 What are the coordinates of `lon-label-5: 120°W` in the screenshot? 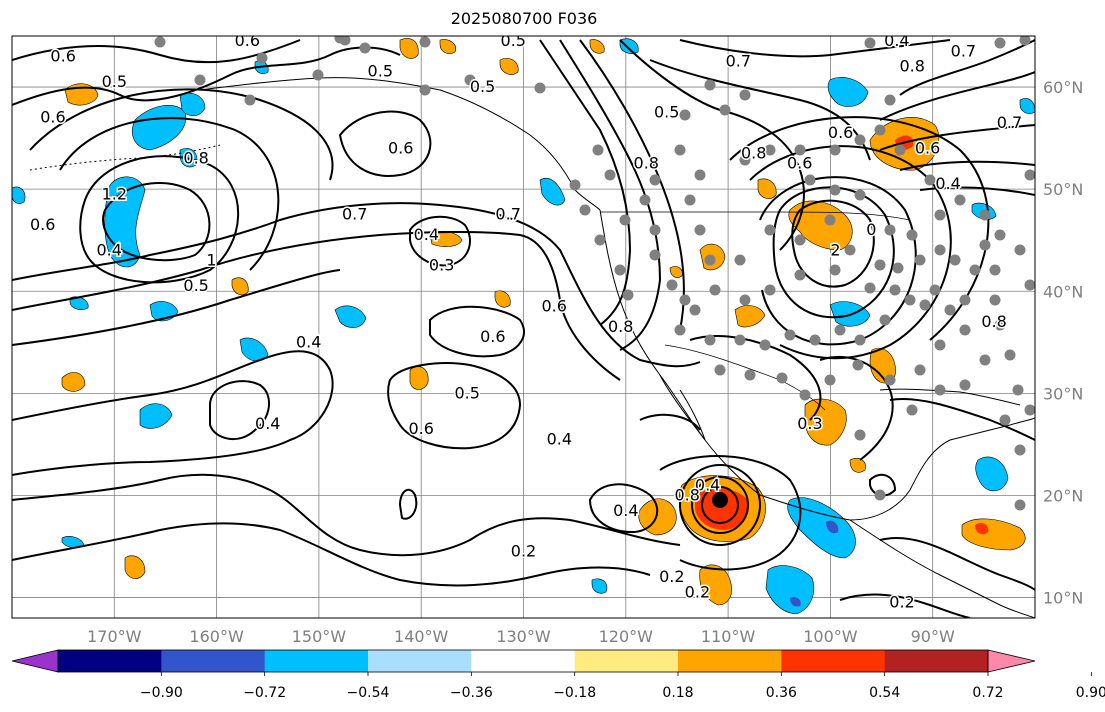 It's located at (626, 636).